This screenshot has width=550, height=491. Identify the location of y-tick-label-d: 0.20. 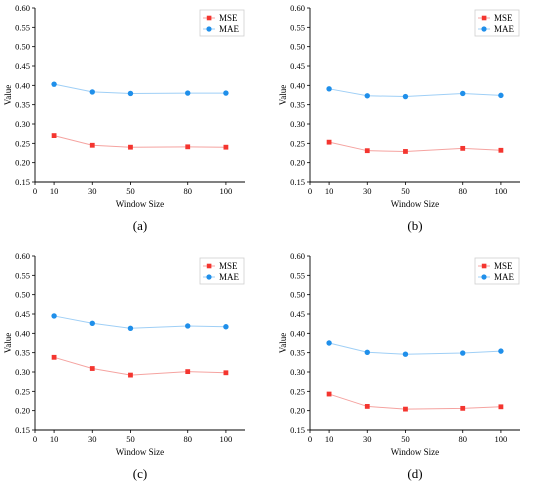
(297, 411).